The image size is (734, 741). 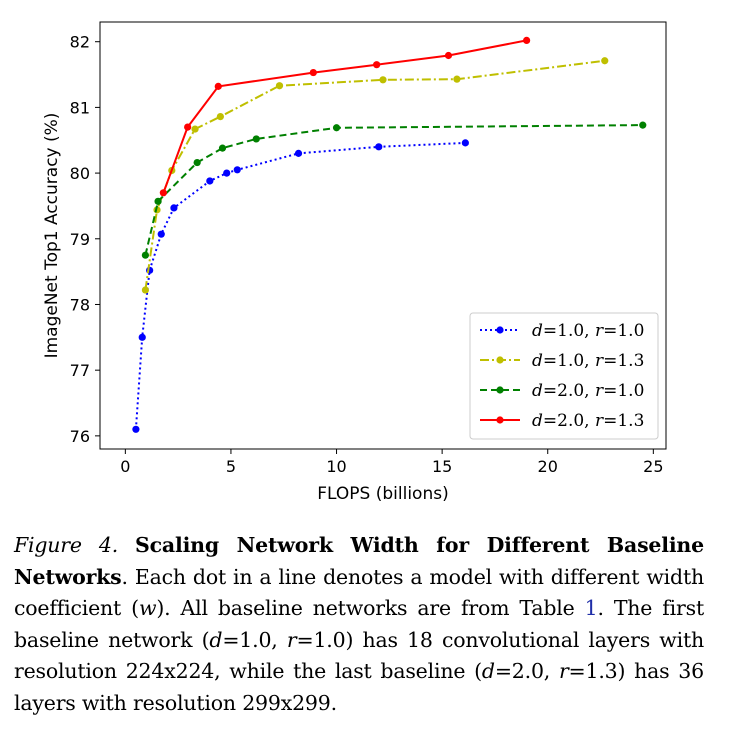 I want to click on y-tick-label: 78, so click(x=80, y=304).